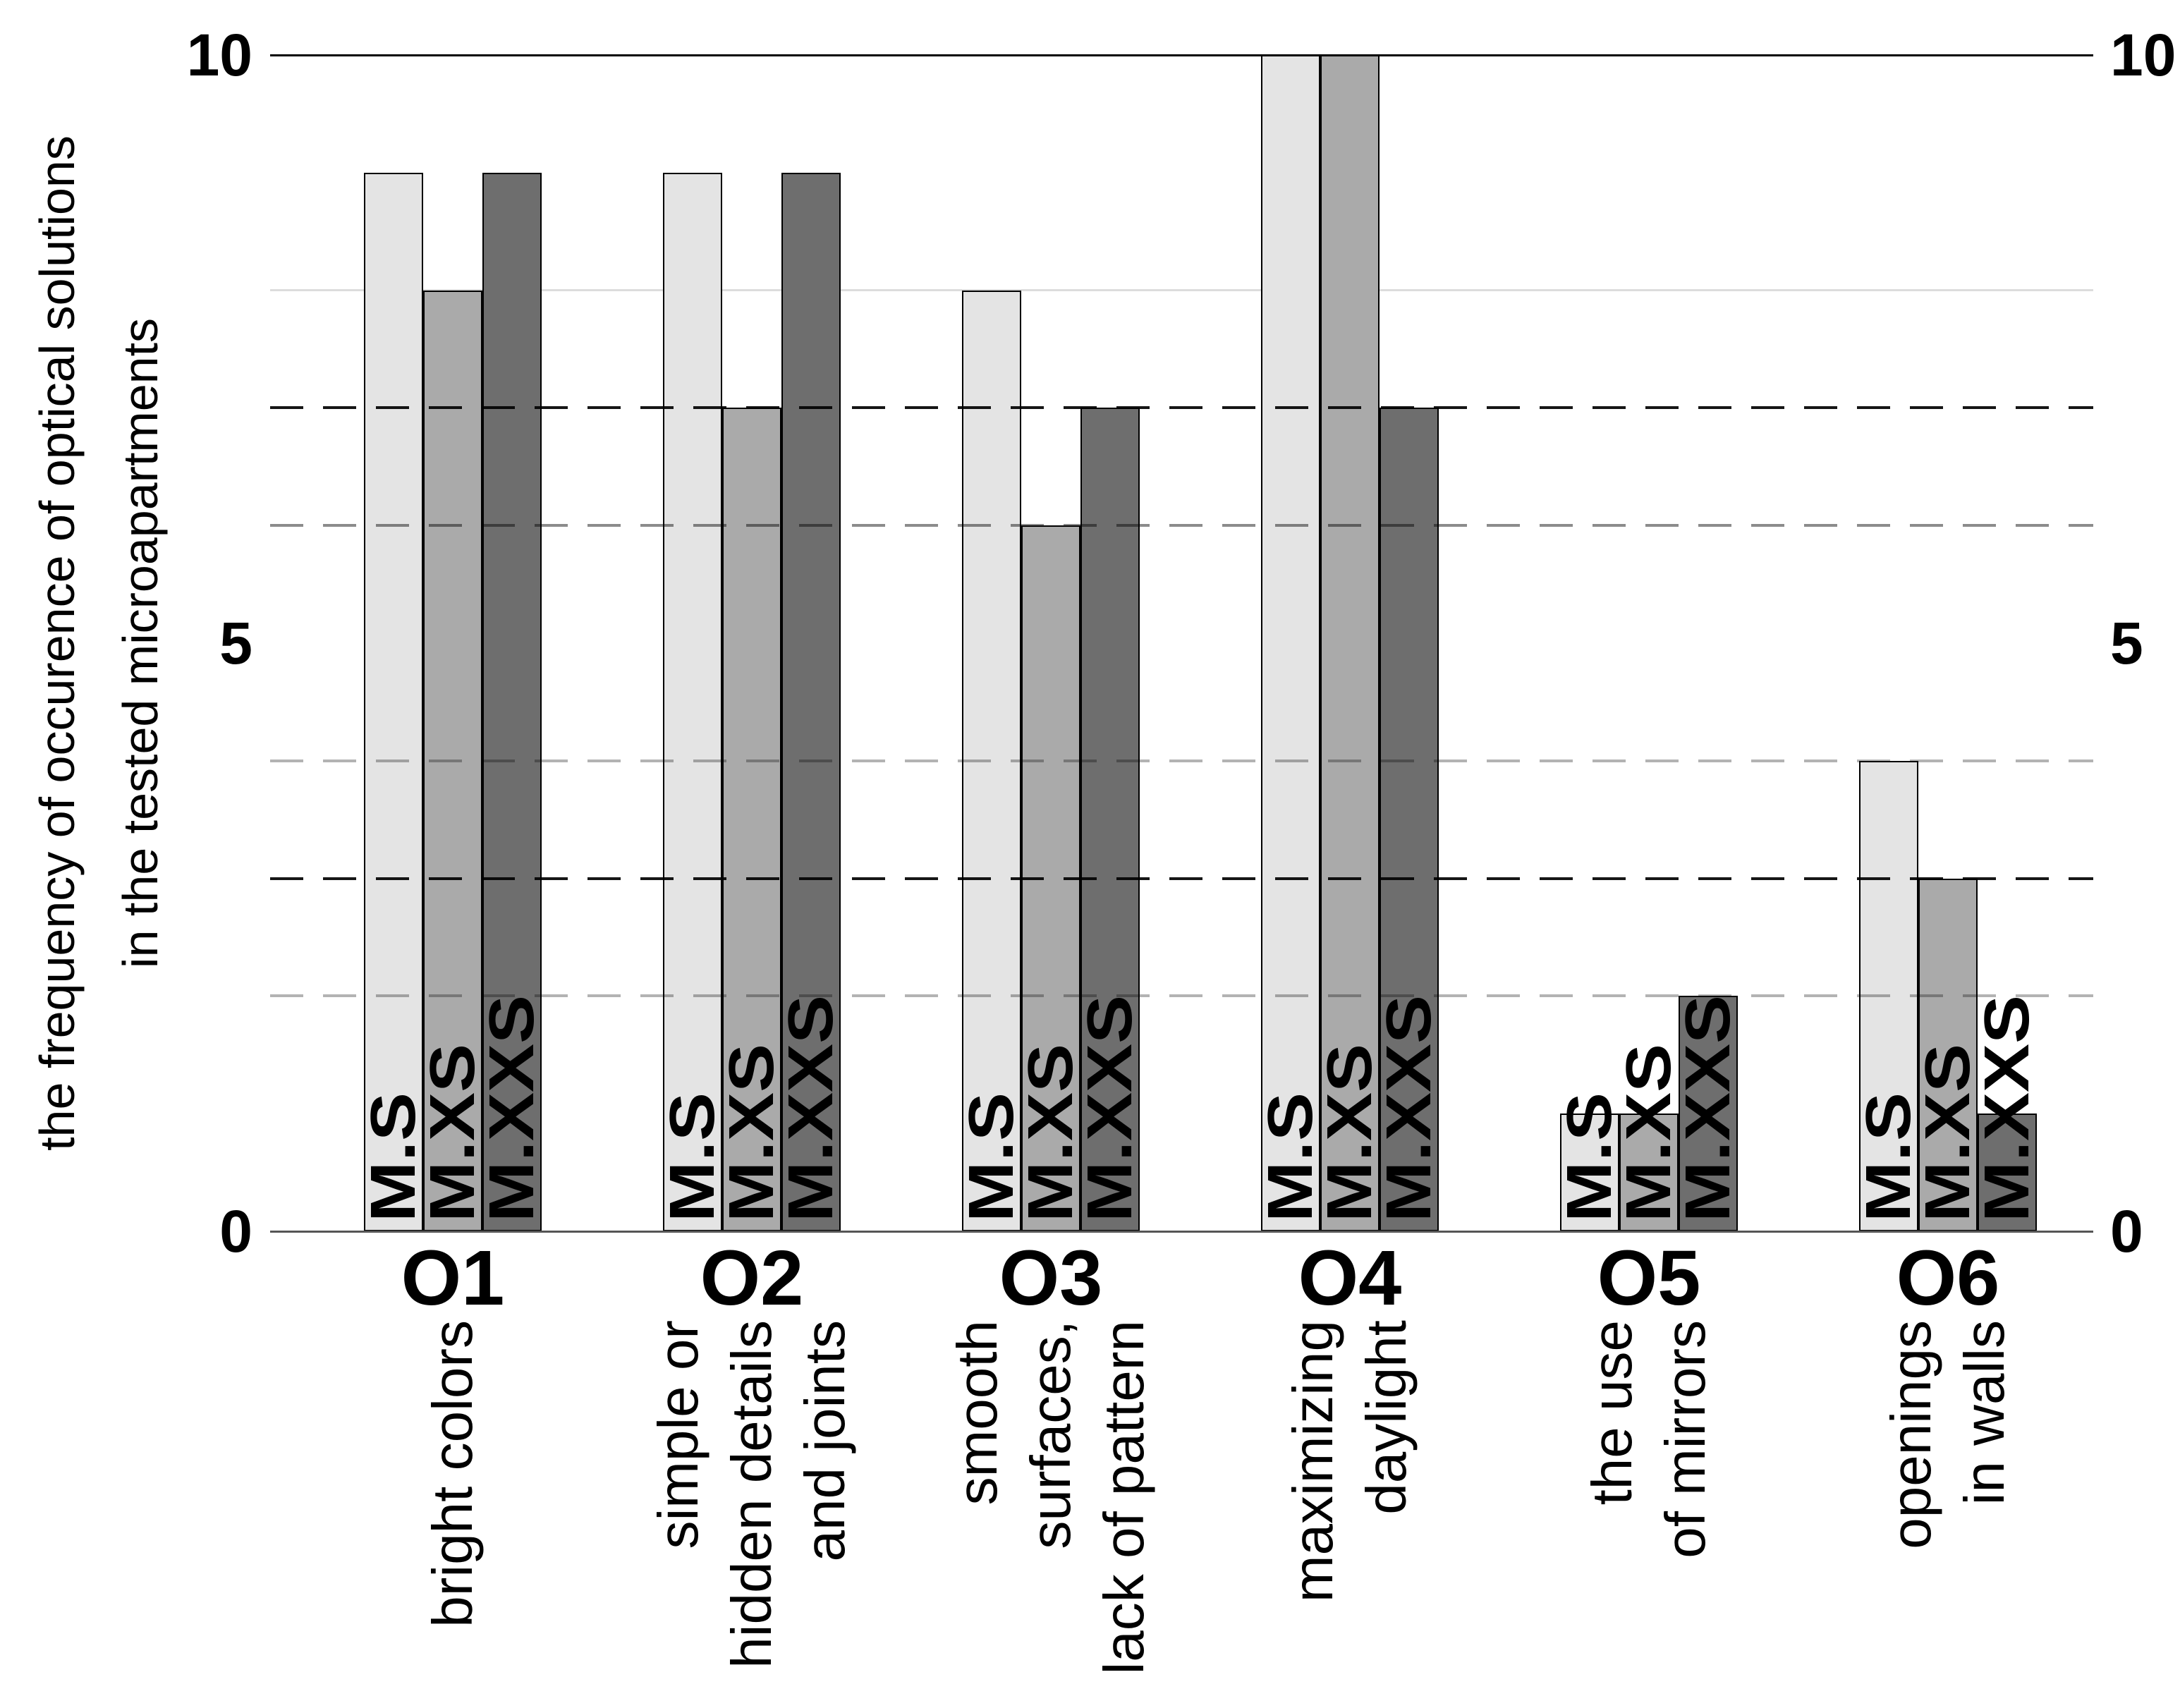 The image size is (2180, 1708). What do you see at coordinates (1110, 819) in the screenshot?
I see `bar-O3-M.XXS` at bounding box center [1110, 819].